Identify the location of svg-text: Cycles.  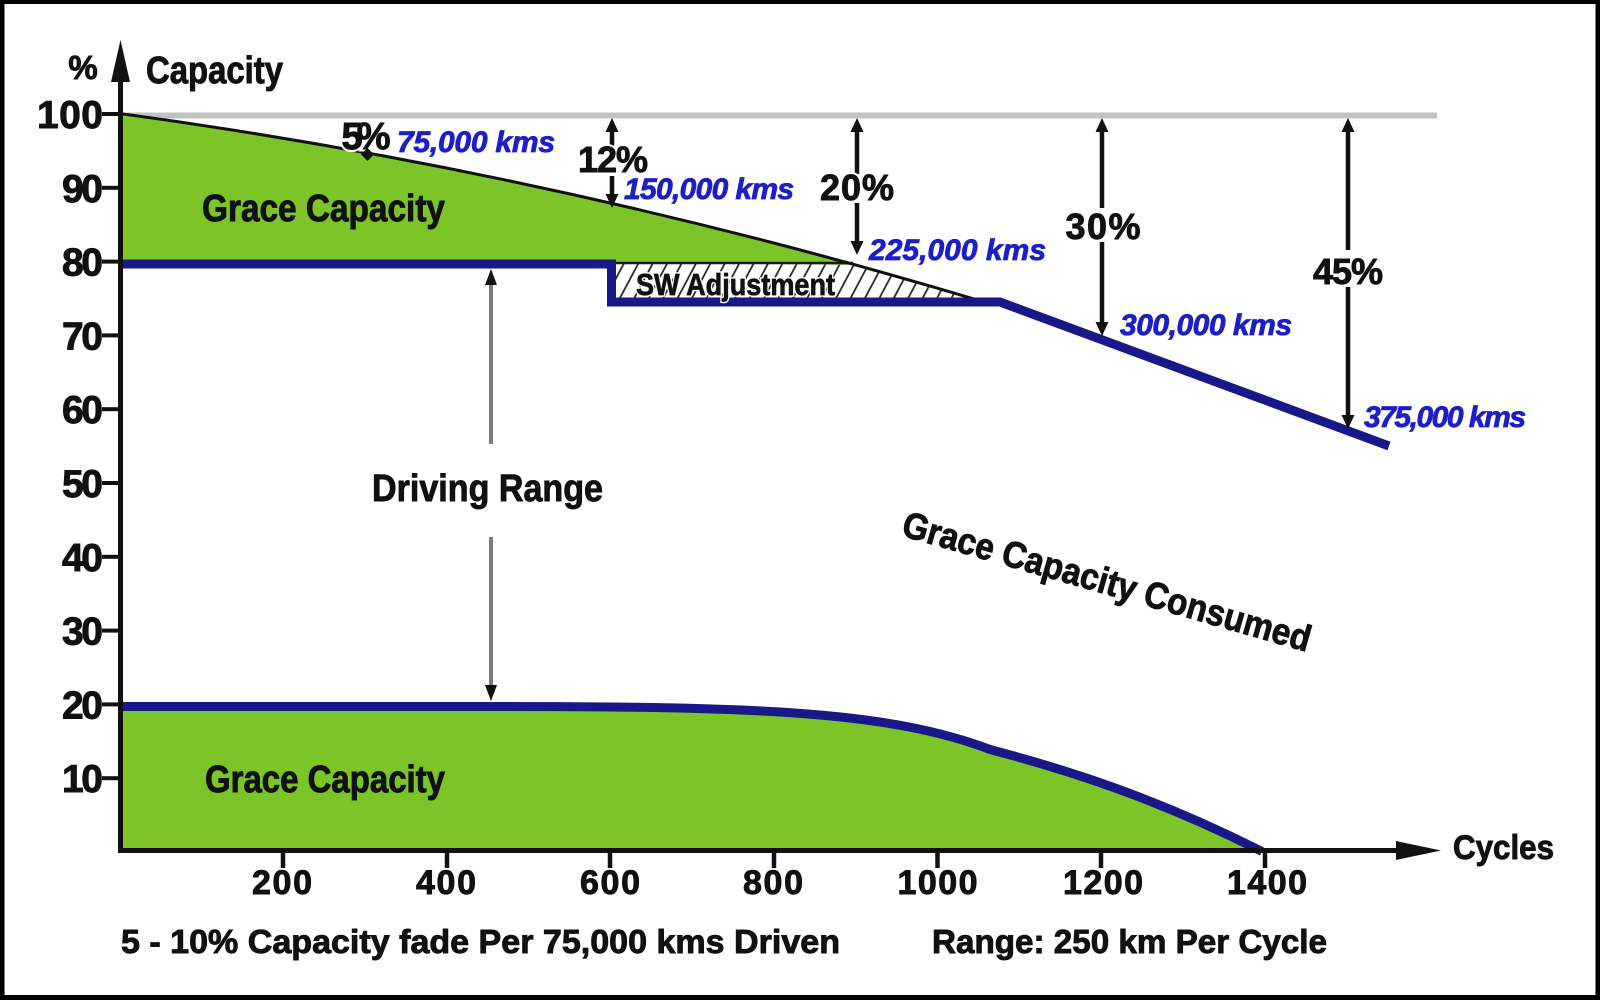
(1503, 848).